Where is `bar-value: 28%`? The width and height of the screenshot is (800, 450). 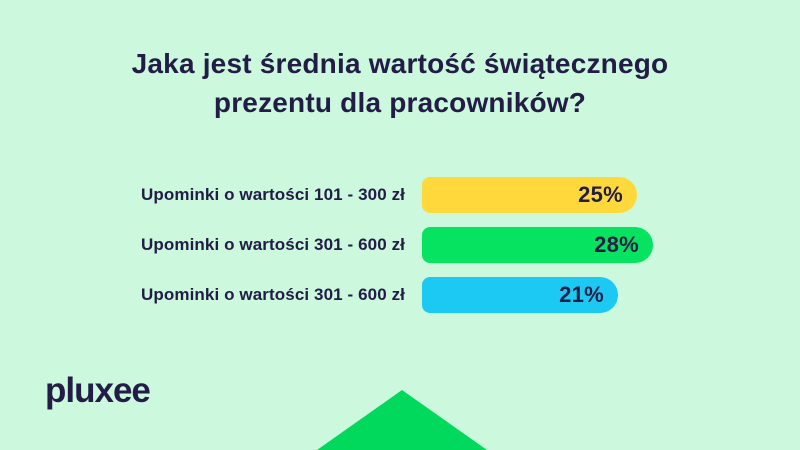
bar-value: 28% is located at coordinates (616, 244).